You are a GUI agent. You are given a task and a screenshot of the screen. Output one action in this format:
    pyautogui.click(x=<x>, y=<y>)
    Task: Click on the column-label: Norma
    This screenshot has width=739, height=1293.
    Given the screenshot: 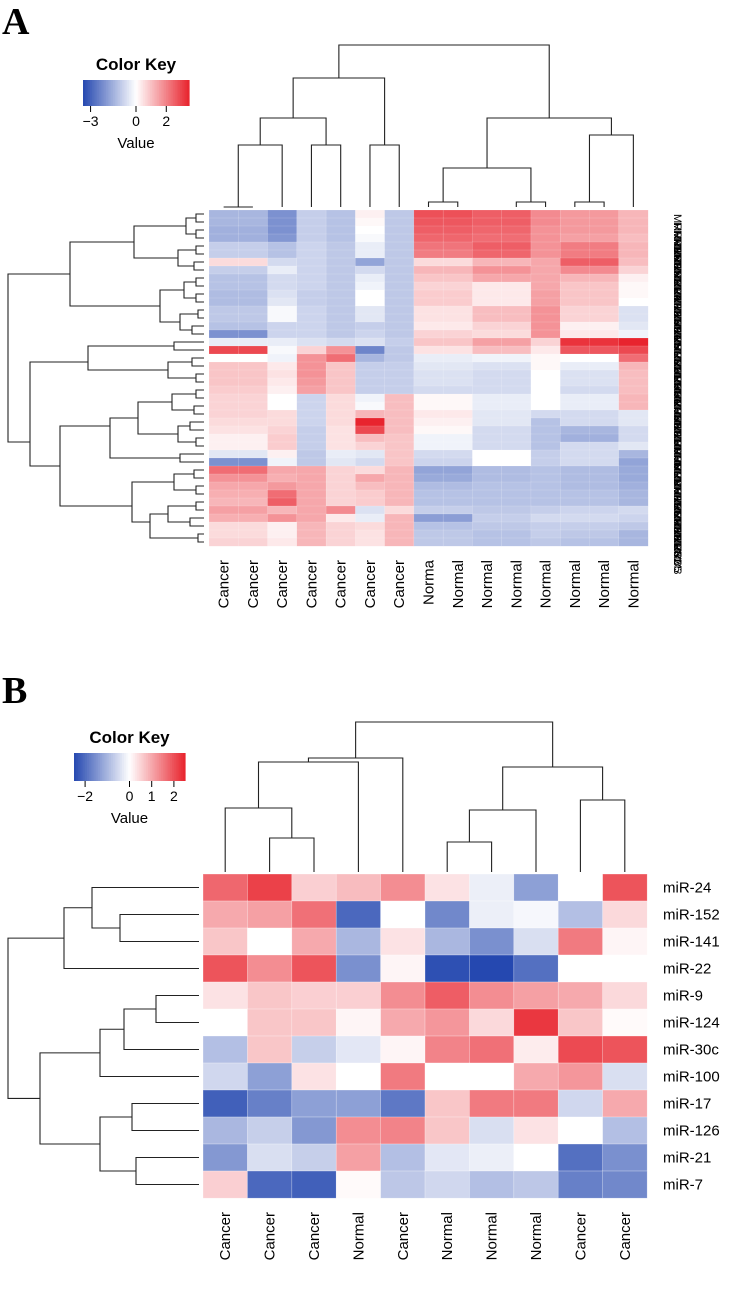 What is the action you would take?
    pyautogui.click(x=429, y=582)
    